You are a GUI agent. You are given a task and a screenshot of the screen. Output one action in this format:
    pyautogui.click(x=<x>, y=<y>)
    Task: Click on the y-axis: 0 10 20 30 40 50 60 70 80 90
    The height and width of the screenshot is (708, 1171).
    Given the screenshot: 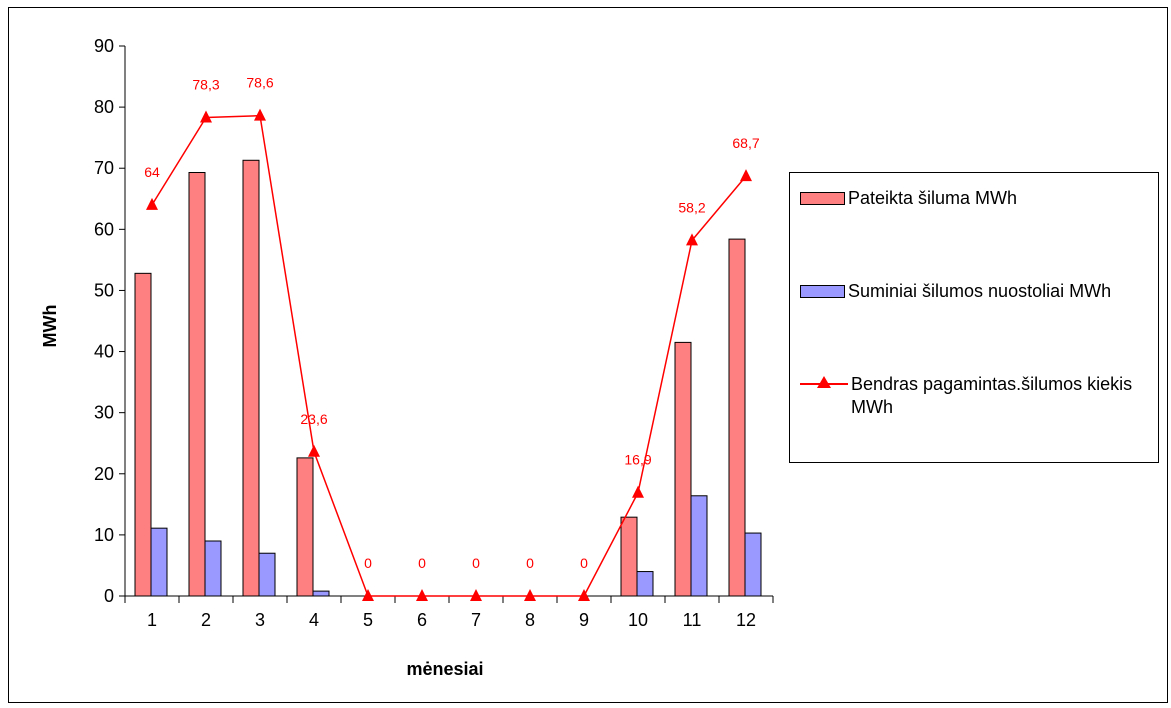 What is the action you would take?
    pyautogui.click(x=110, y=321)
    